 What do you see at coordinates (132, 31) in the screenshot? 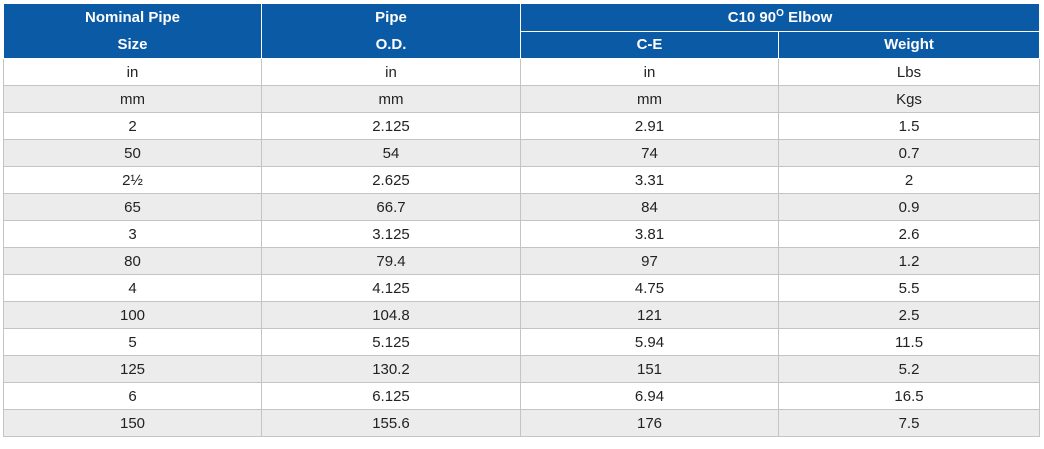
I see `header-nominal-pipe-size: Nominal Pipe Size` at bounding box center [132, 31].